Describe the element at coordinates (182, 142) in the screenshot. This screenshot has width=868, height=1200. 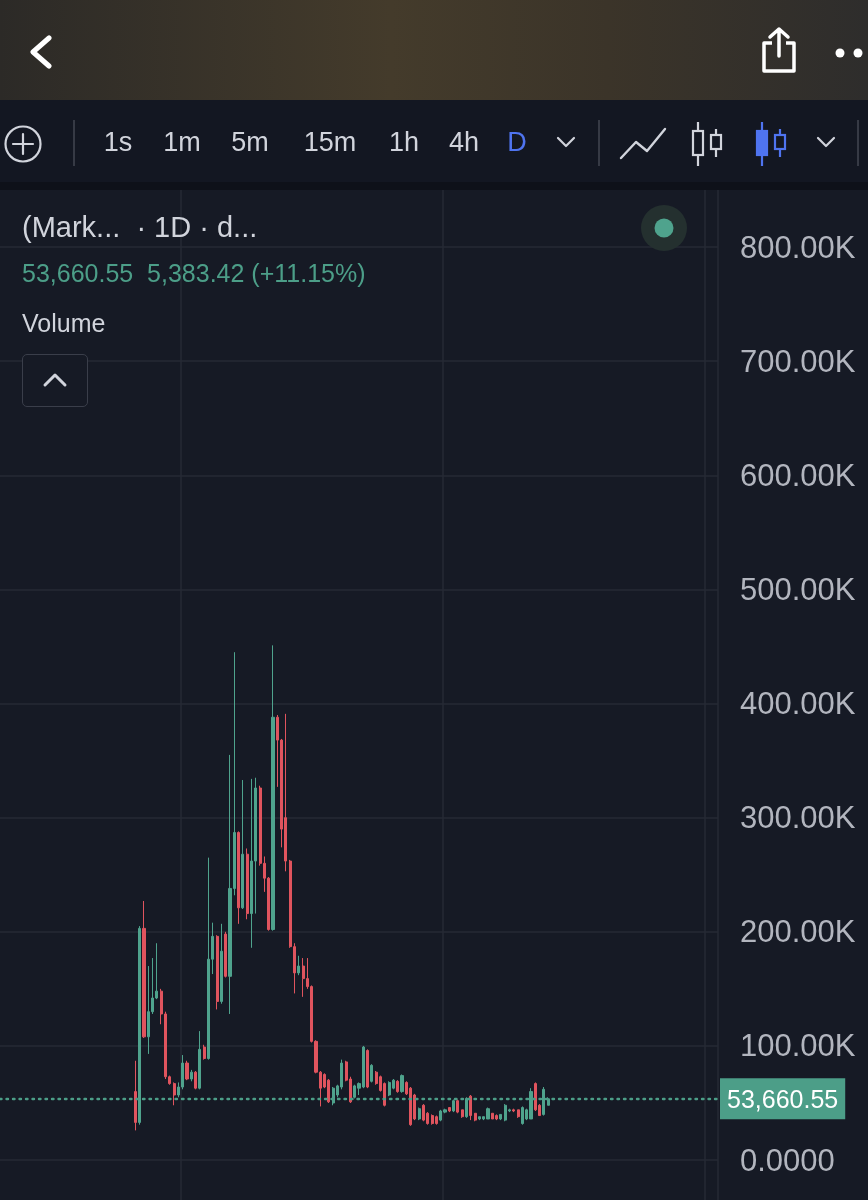
I see `text: 1m` at that location.